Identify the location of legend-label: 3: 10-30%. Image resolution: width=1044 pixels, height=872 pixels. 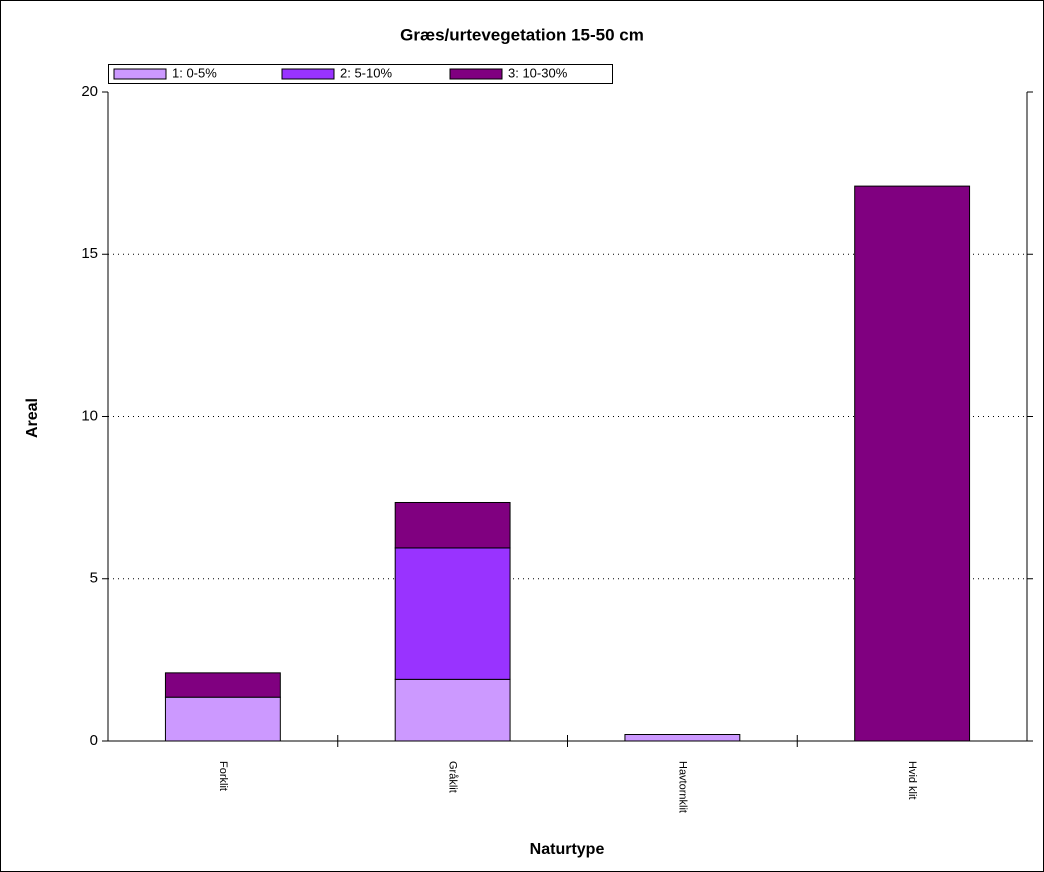
(538, 72).